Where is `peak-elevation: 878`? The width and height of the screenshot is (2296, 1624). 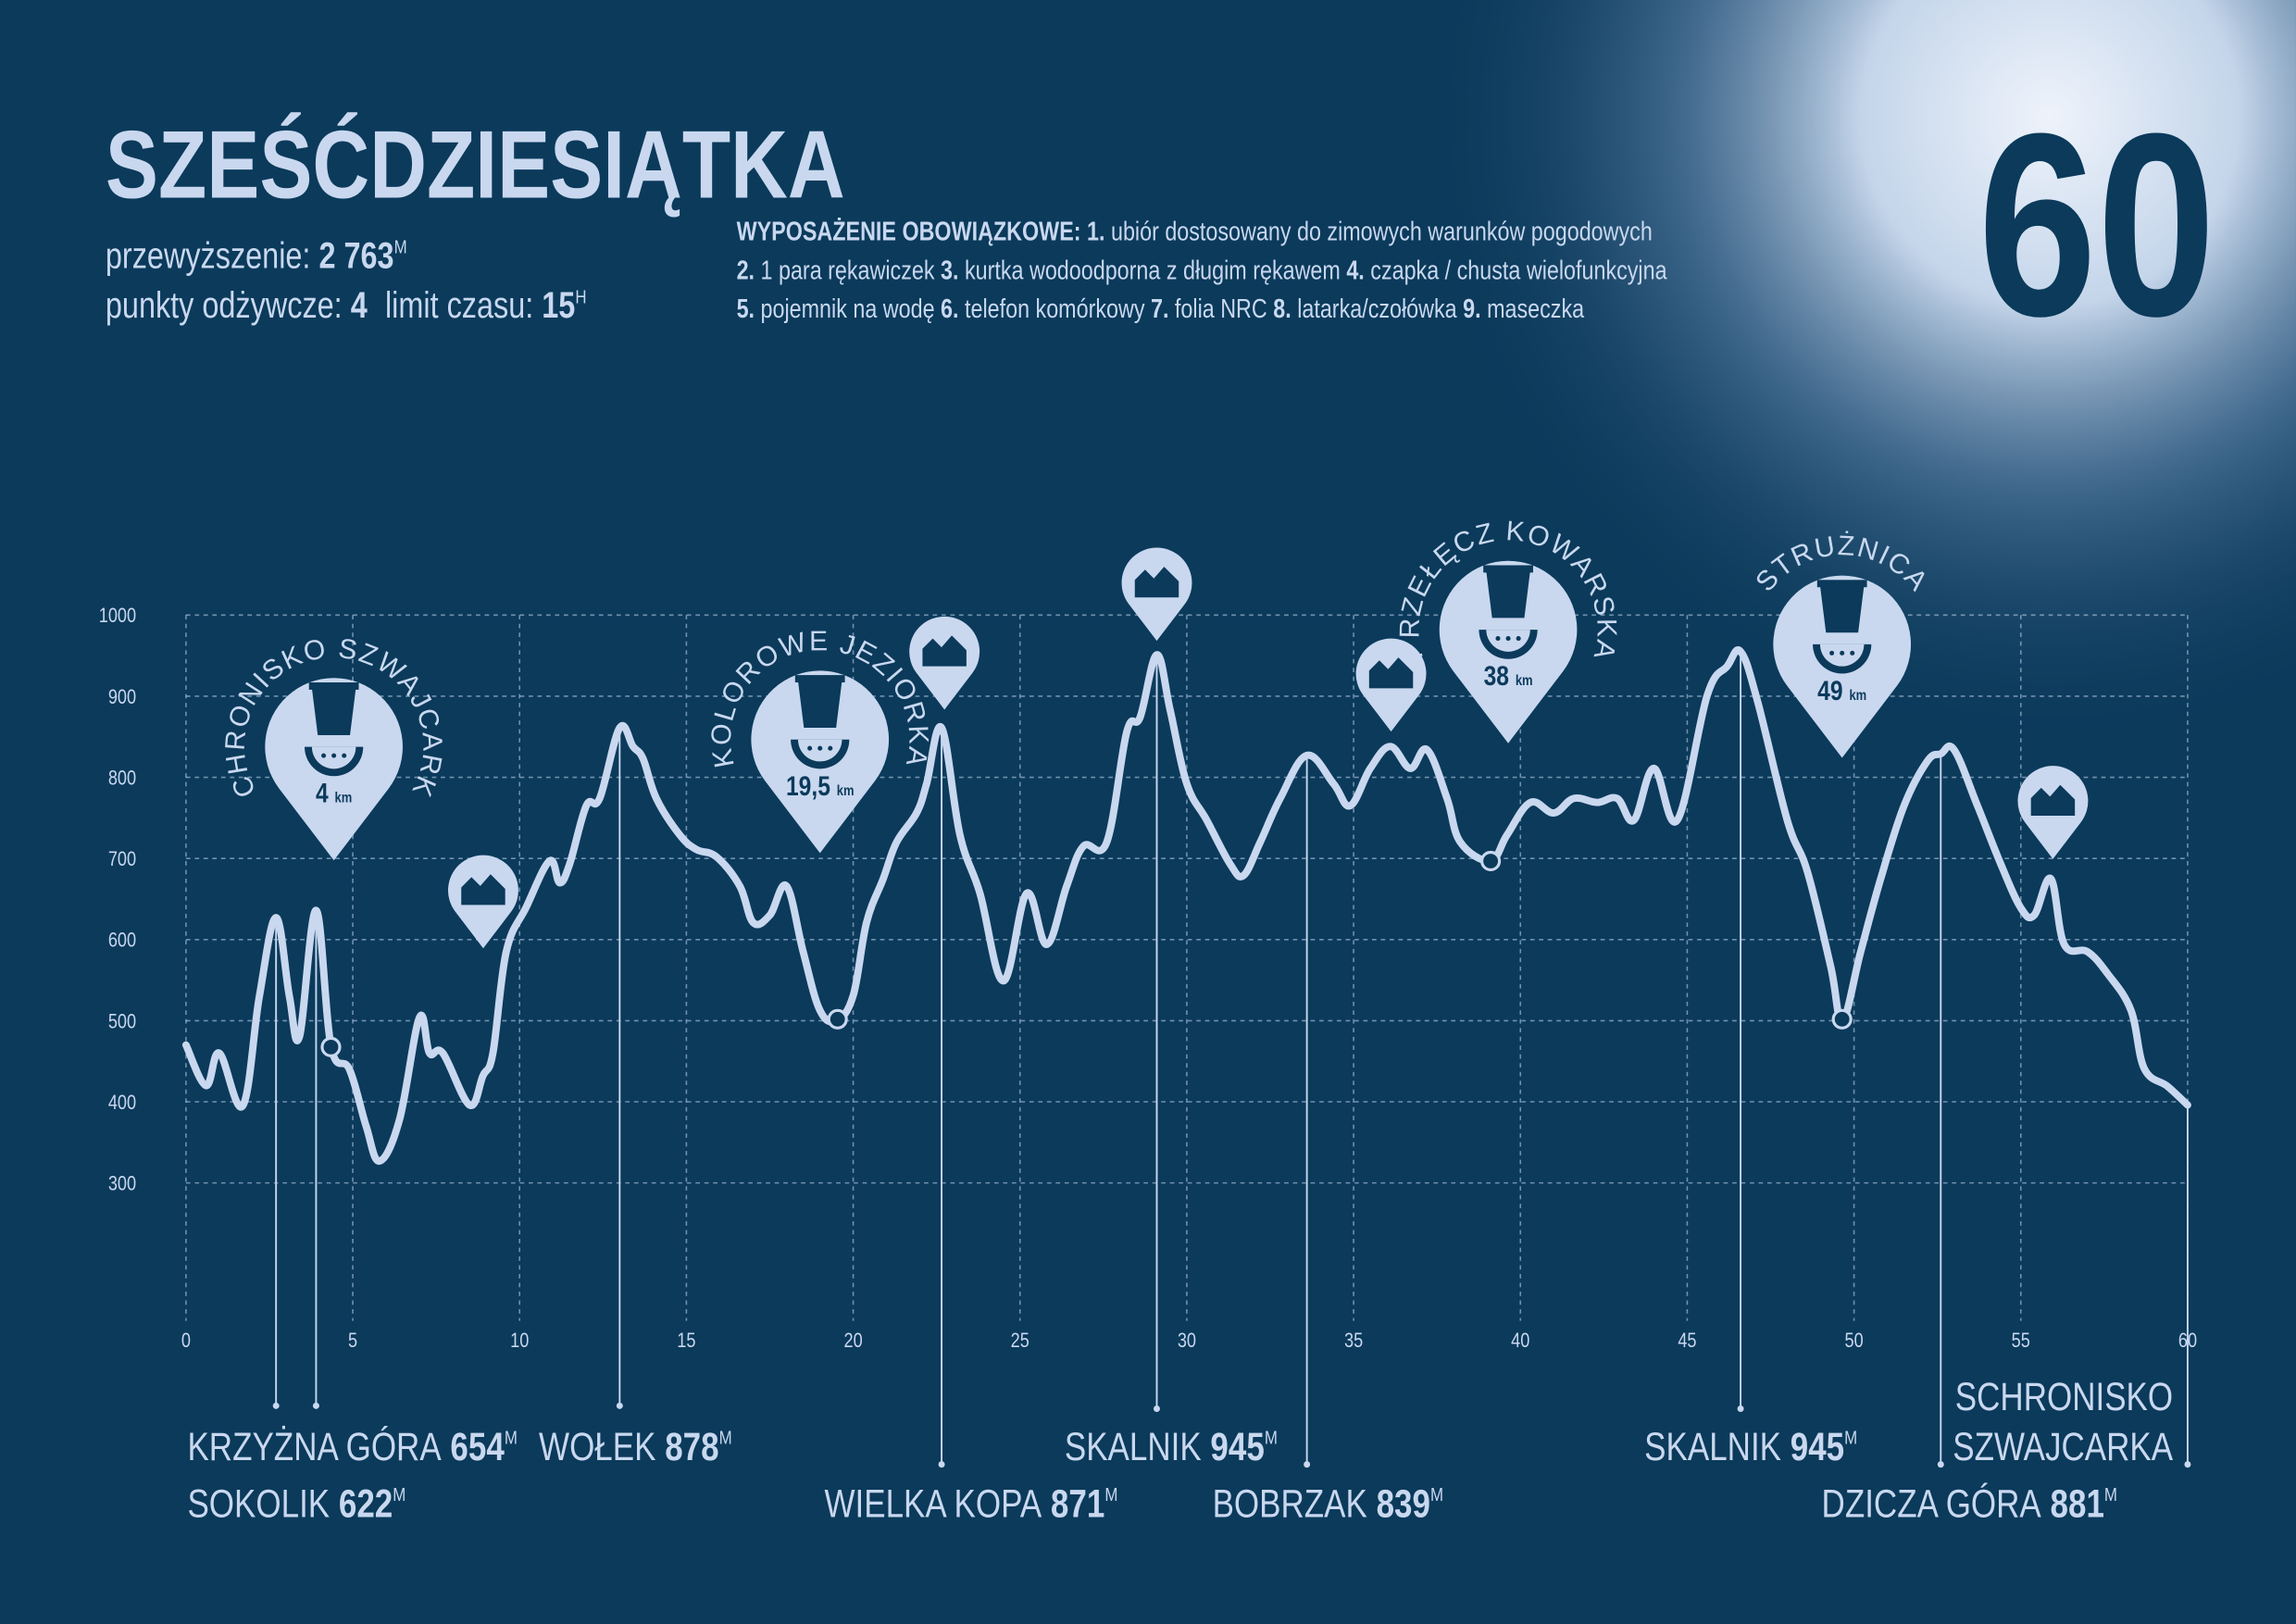 peak-elevation: 878 is located at coordinates (691, 1447).